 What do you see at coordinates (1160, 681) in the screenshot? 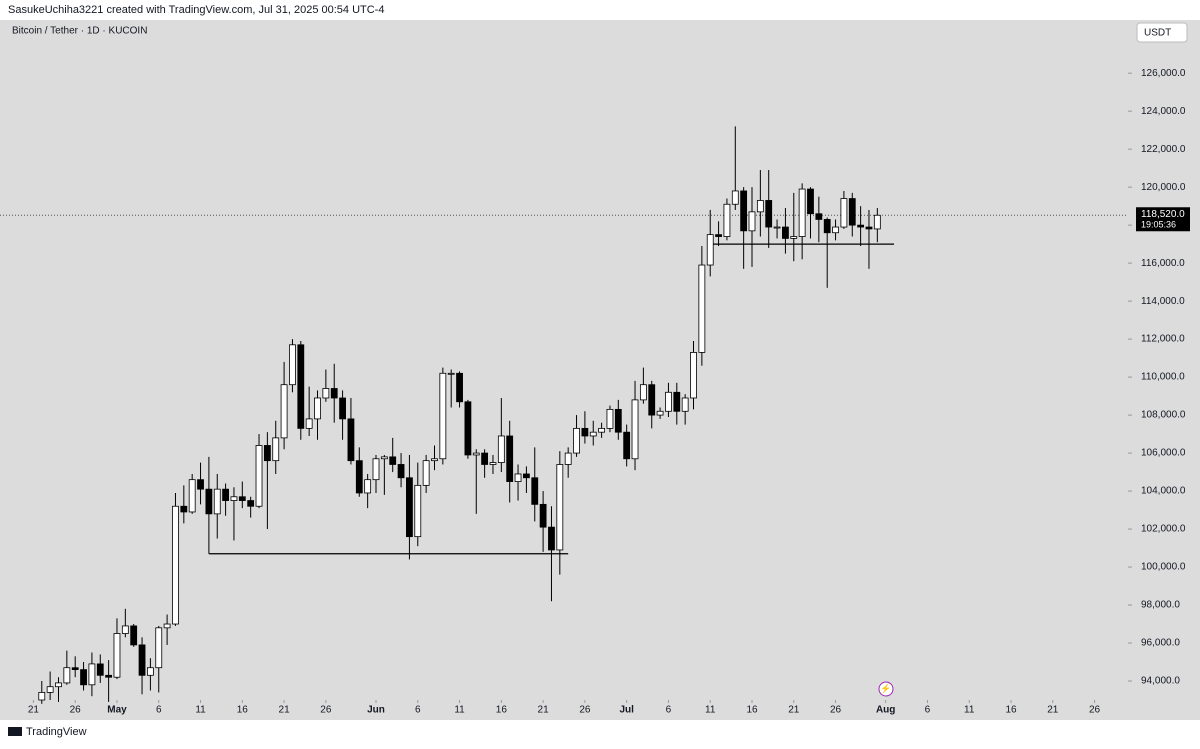
I see `y-tick-label: 94,000.0` at bounding box center [1160, 681].